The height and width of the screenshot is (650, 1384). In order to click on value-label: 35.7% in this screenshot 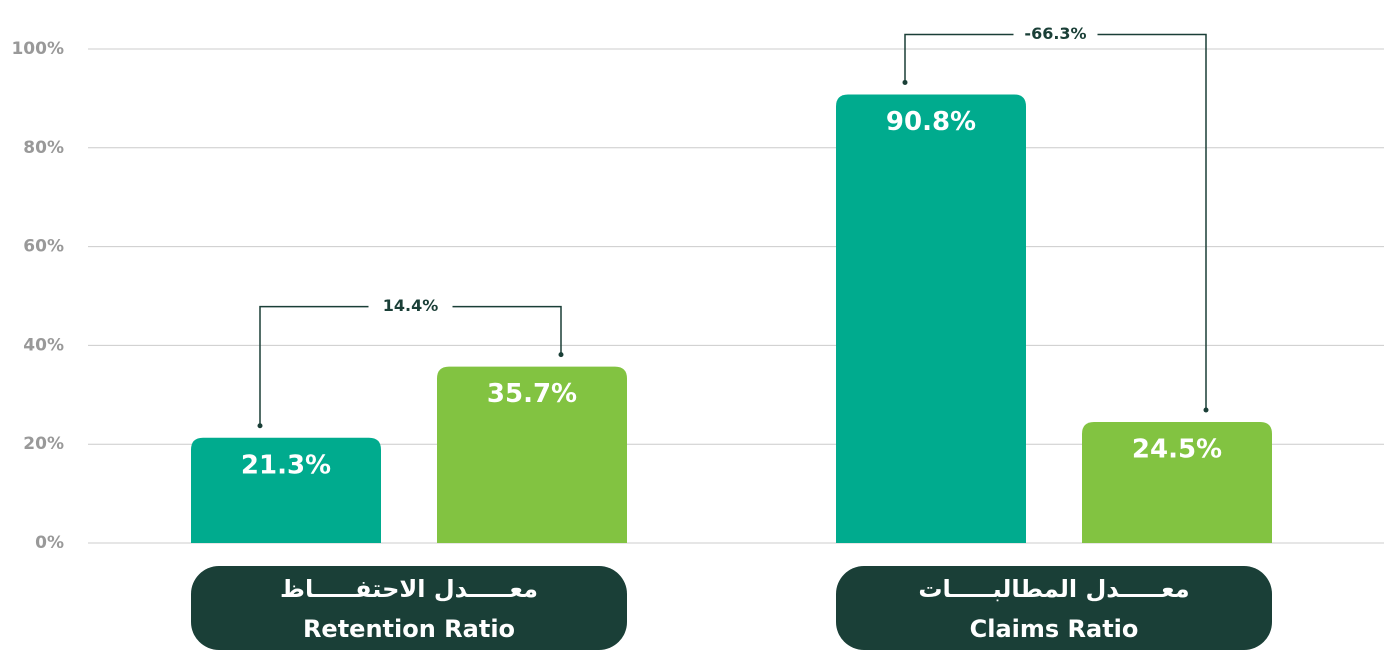, I will do `click(532, 394)`.